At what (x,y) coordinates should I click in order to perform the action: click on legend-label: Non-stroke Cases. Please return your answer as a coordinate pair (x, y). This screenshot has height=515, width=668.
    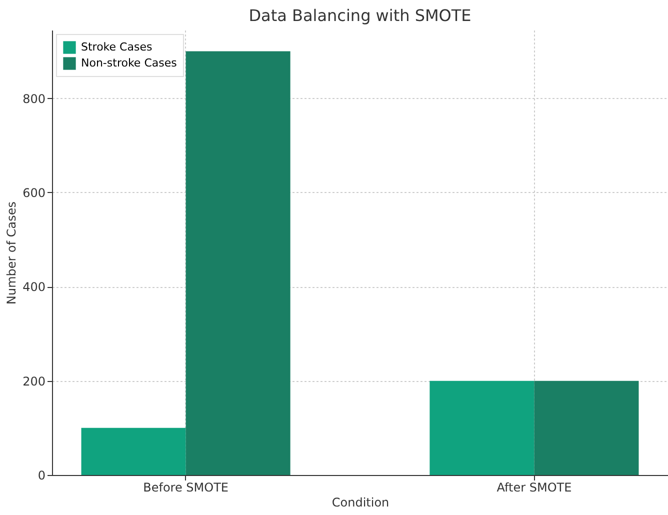
    Looking at the image, I should click on (129, 63).